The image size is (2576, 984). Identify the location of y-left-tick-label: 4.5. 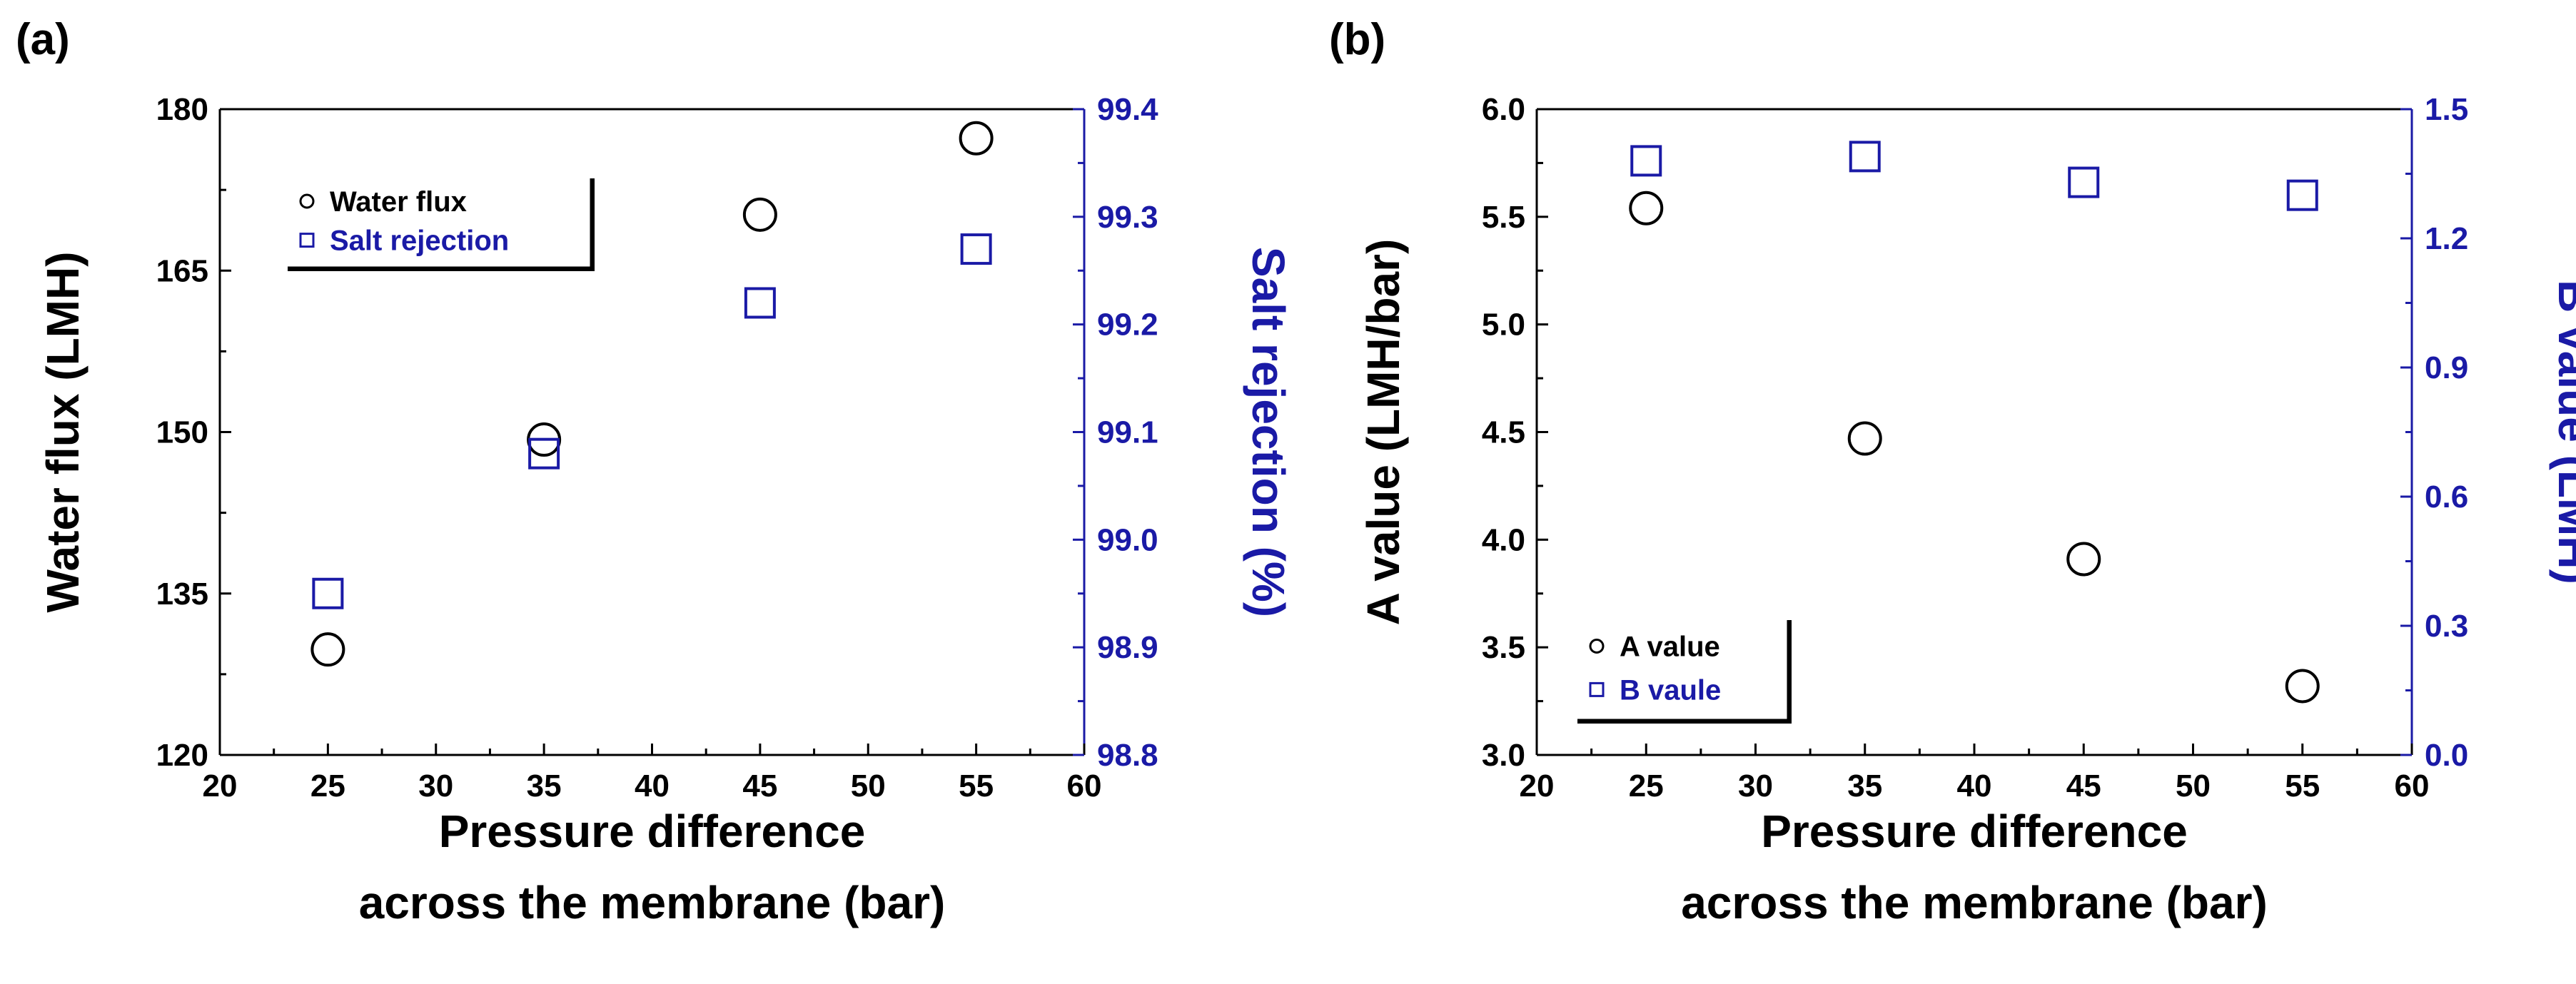
(1503, 432).